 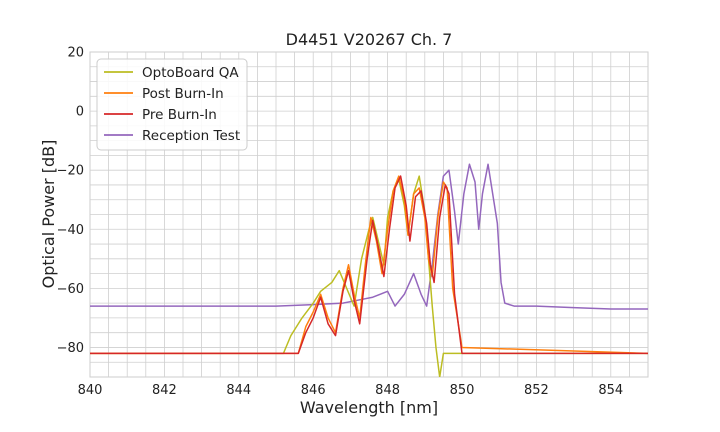 What do you see at coordinates (610, 390) in the screenshot?
I see `x-tick-label: 854` at bounding box center [610, 390].